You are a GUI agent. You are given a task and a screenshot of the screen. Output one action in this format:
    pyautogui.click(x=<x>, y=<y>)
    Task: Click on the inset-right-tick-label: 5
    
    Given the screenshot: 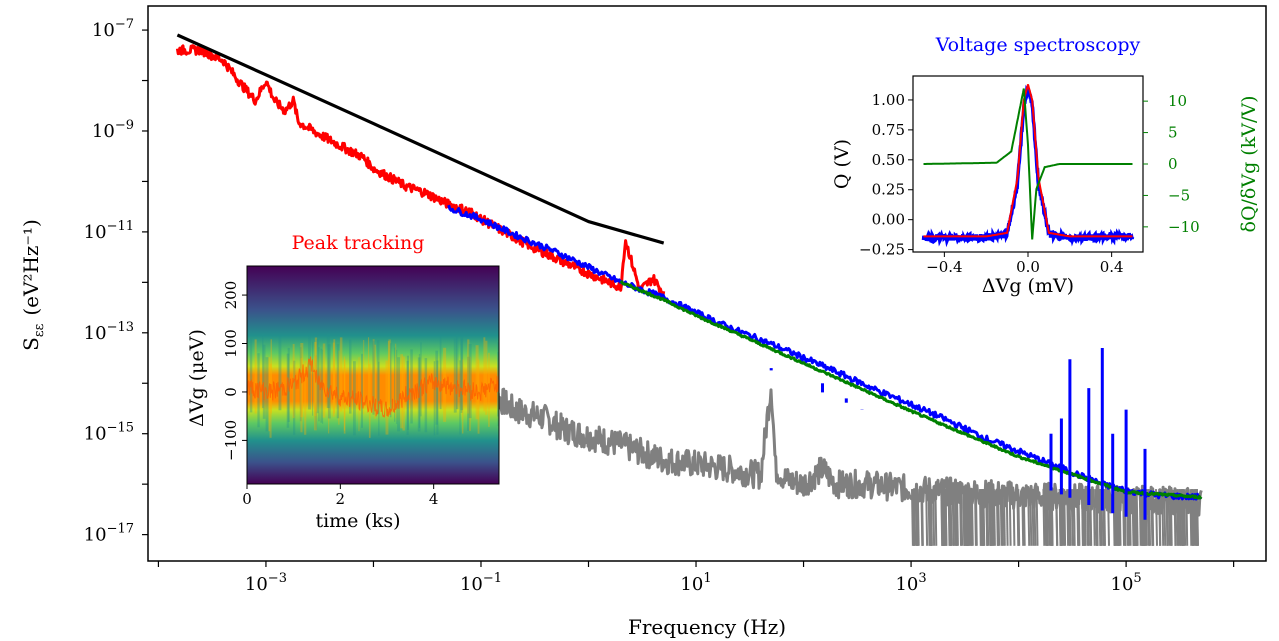 What is the action you would take?
    pyautogui.click(x=1173, y=133)
    